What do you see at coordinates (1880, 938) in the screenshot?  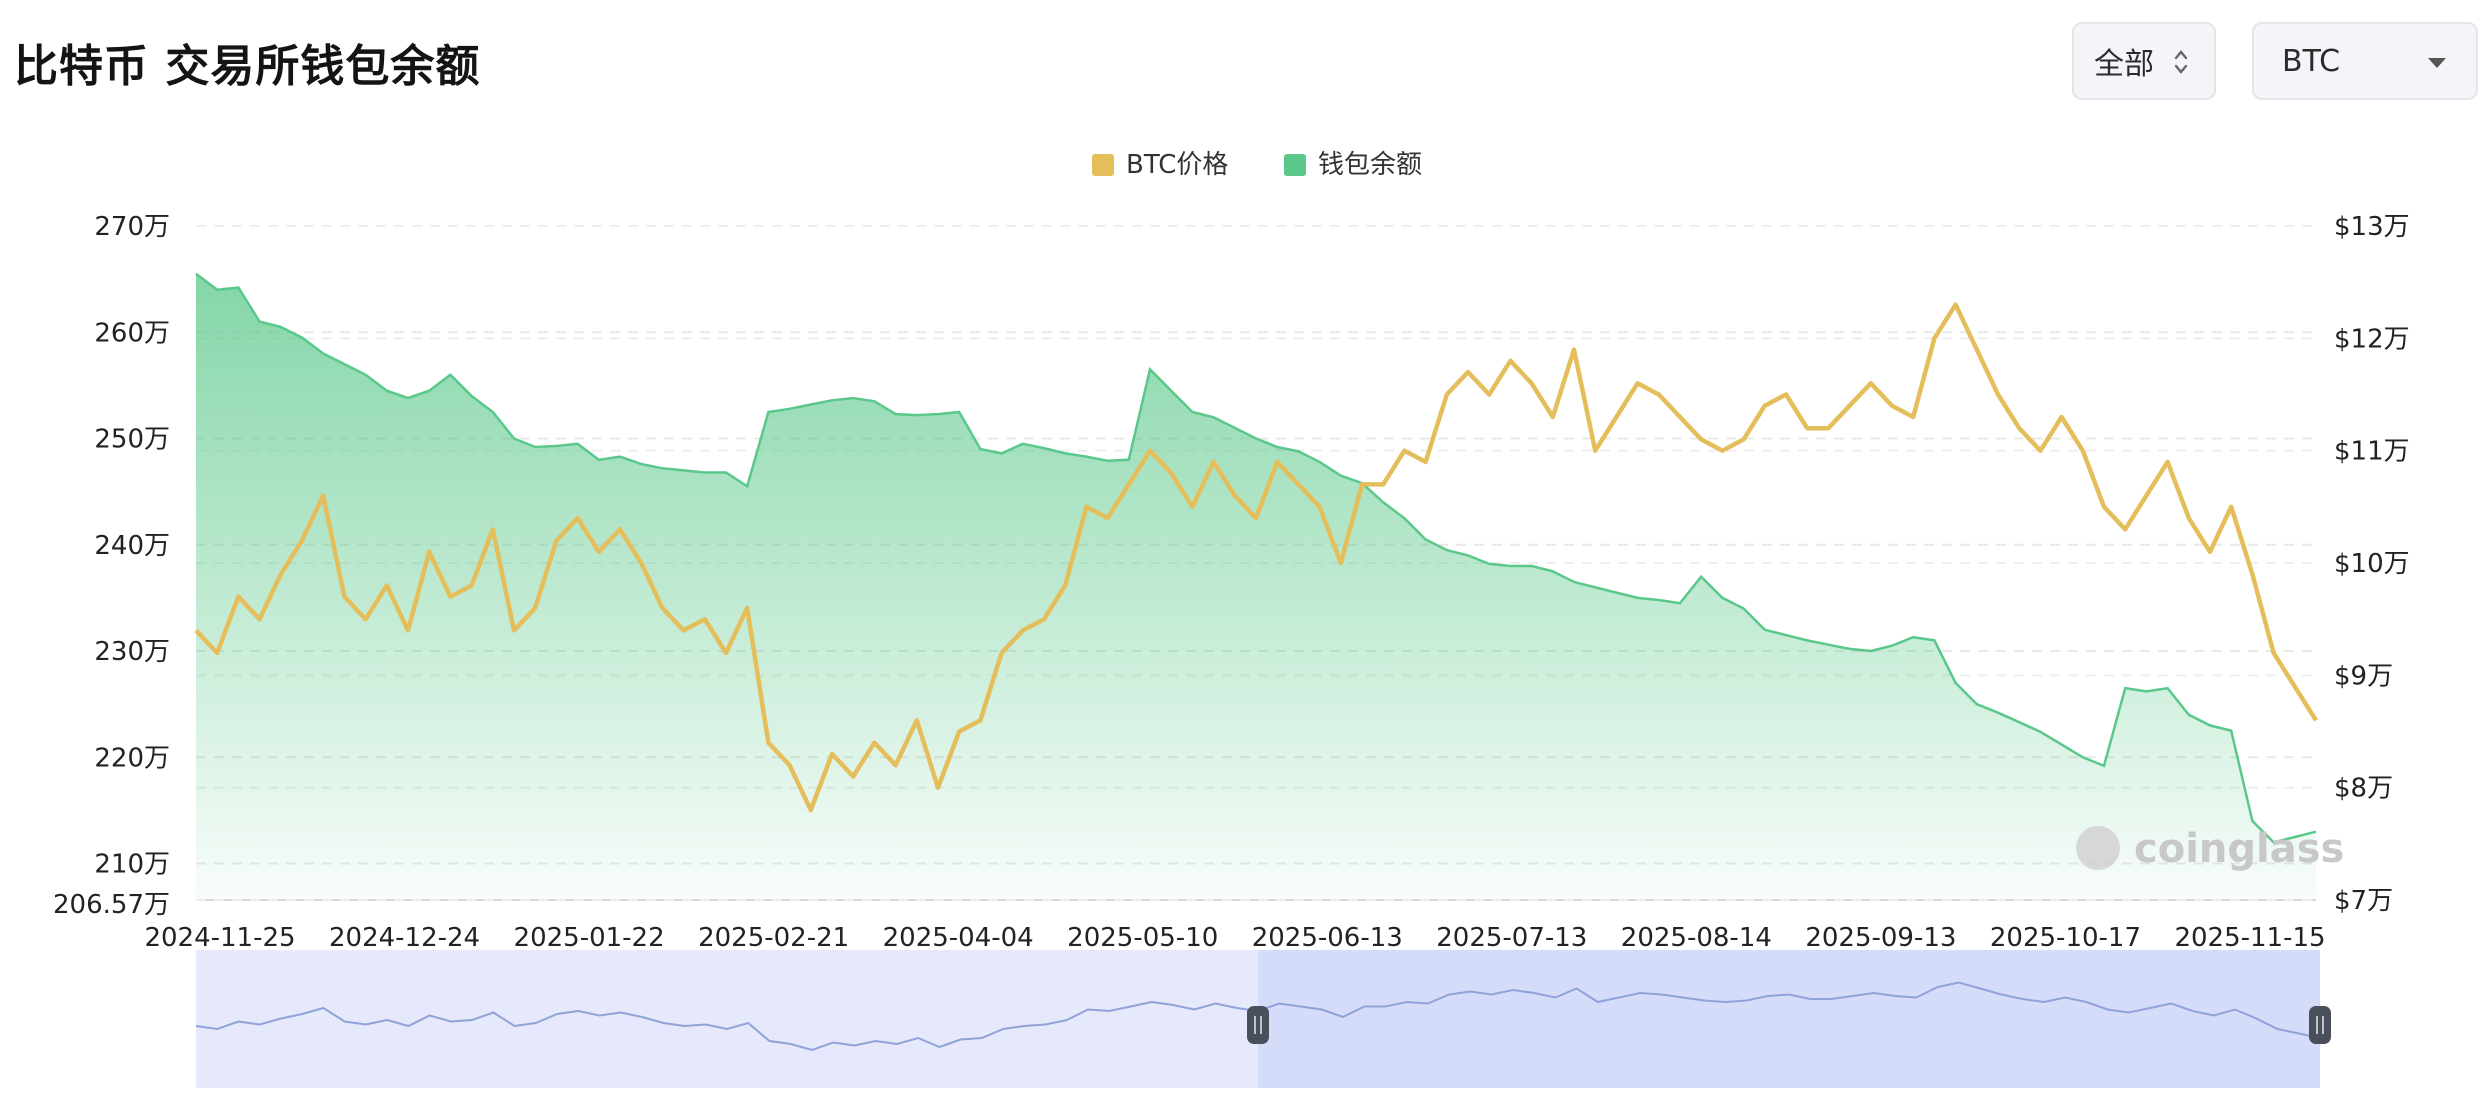 I see `x-tick-label: 2025-09-13` at bounding box center [1880, 938].